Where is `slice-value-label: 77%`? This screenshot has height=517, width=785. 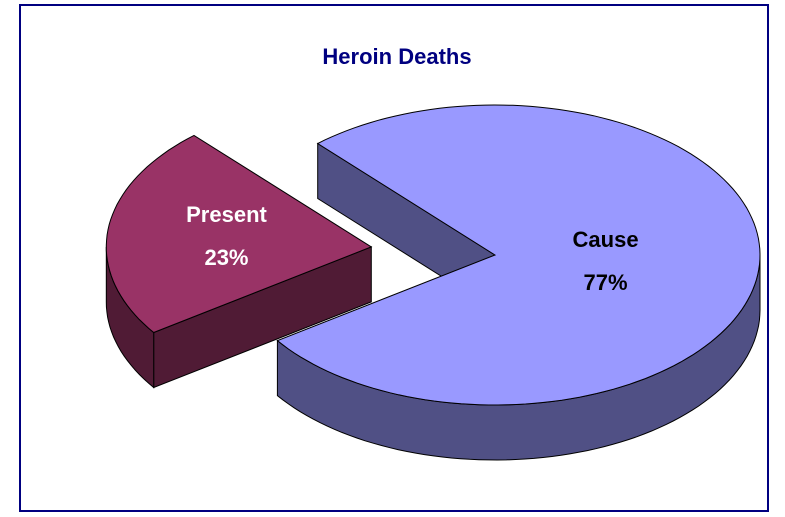
slice-value-label: 77% is located at coordinates (606, 282).